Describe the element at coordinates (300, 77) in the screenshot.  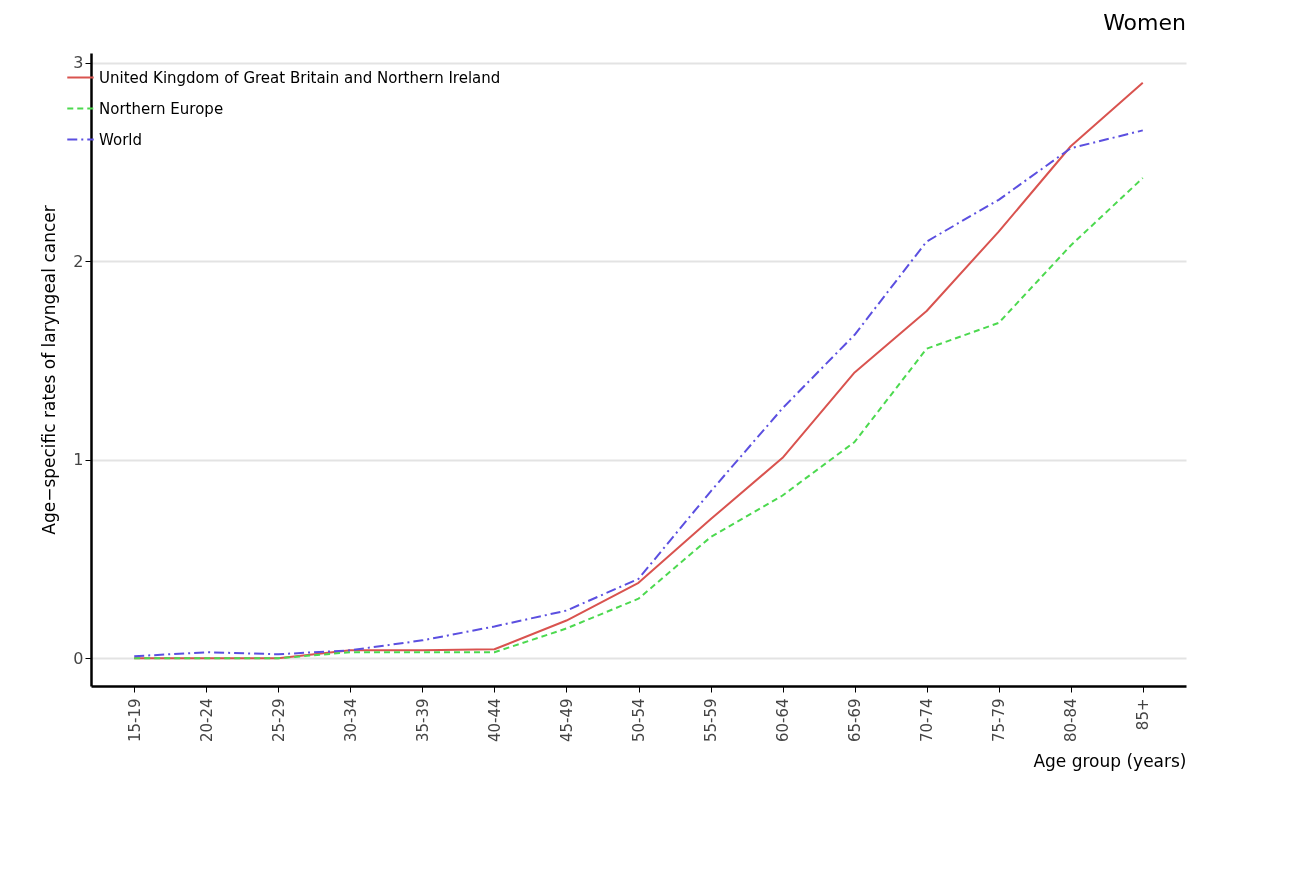
I see `legend-label: United Kingdom of Great Britain and Northern Ireland` at that location.